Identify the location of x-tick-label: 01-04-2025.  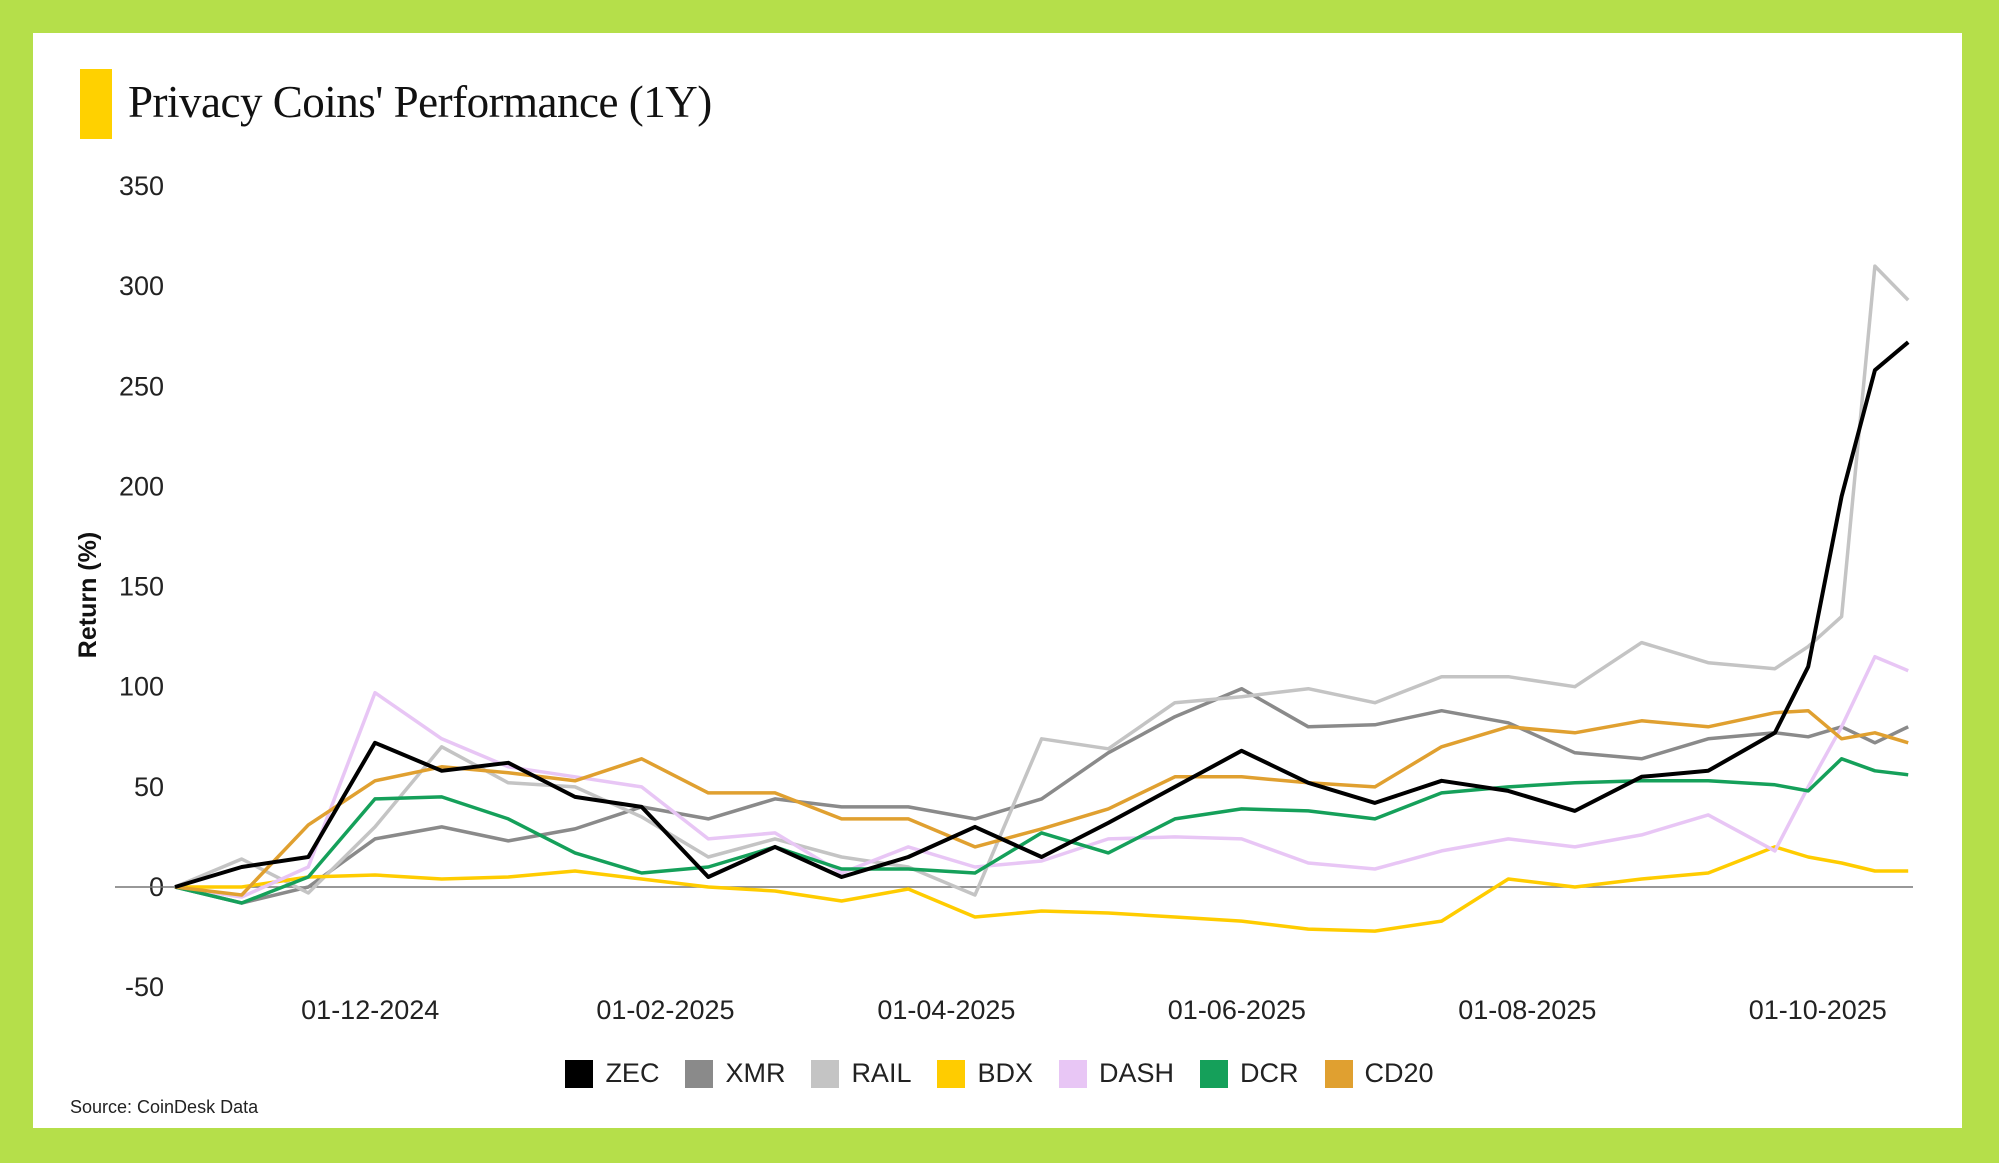
(946, 1010).